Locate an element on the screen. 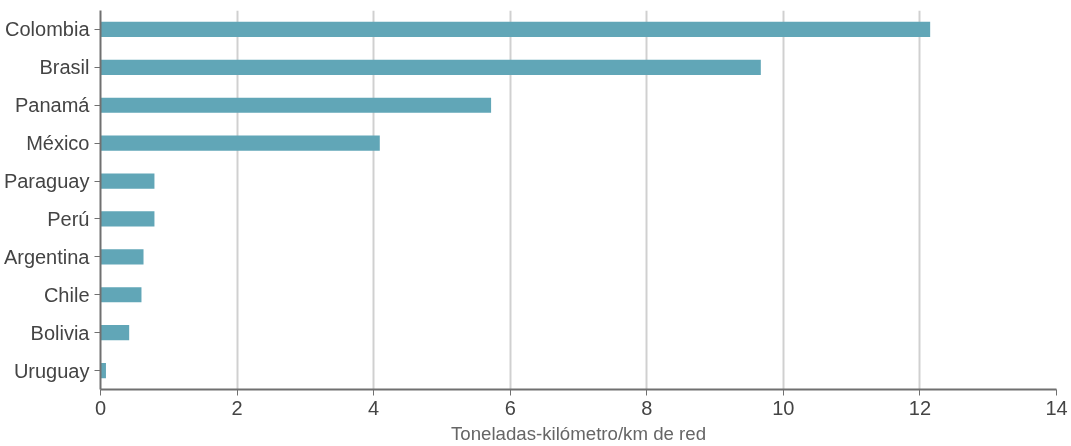 The width and height of the screenshot is (1071, 446). x-tick-label: 0 is located at coordinates (100, 407).